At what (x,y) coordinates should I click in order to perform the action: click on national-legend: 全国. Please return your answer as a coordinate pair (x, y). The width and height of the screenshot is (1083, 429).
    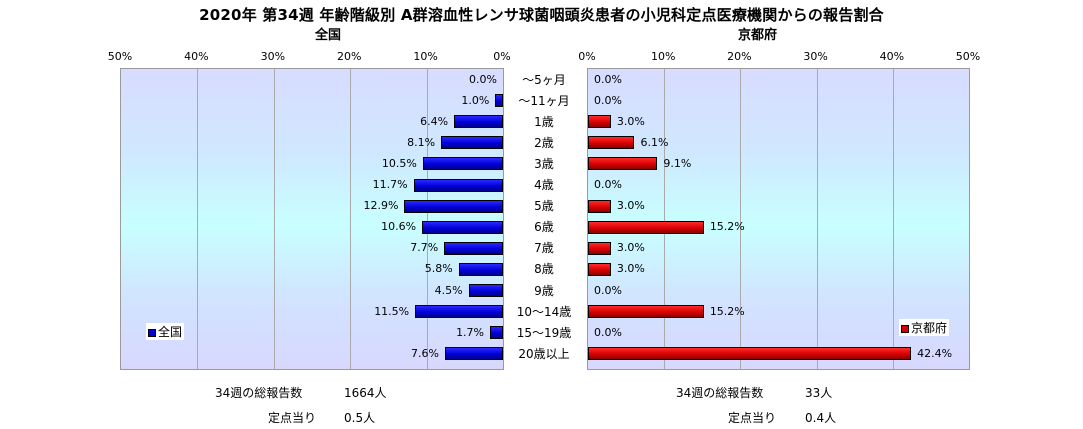
    Looking at the image, I should click on (165, 331).